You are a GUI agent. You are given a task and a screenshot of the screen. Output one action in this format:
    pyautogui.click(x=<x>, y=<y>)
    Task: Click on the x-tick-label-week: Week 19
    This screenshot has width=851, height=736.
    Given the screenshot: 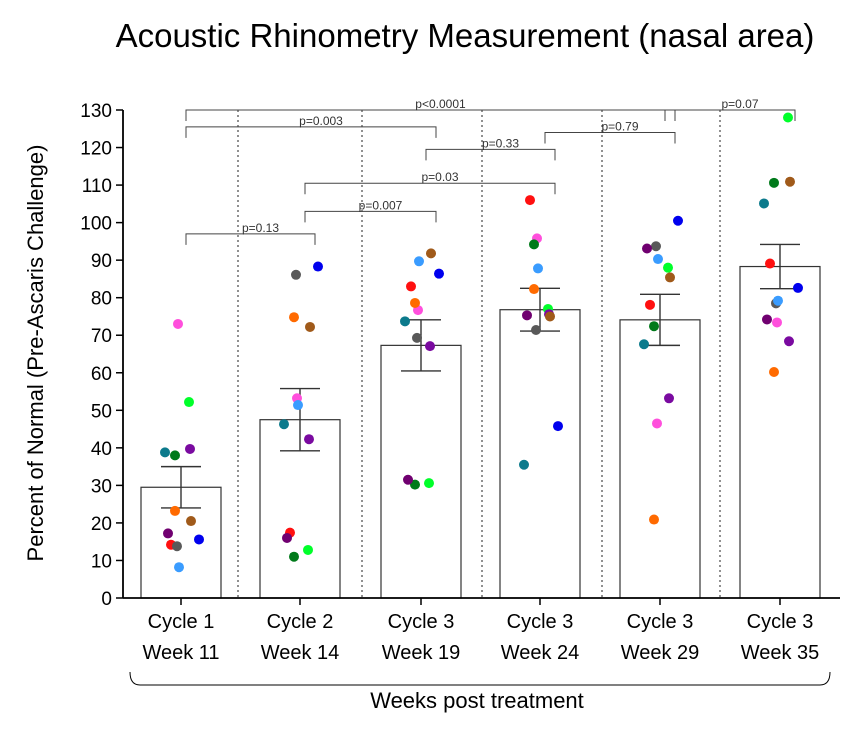 What is the action you would take?
    pyautogui.click(x=421, y=653)
    